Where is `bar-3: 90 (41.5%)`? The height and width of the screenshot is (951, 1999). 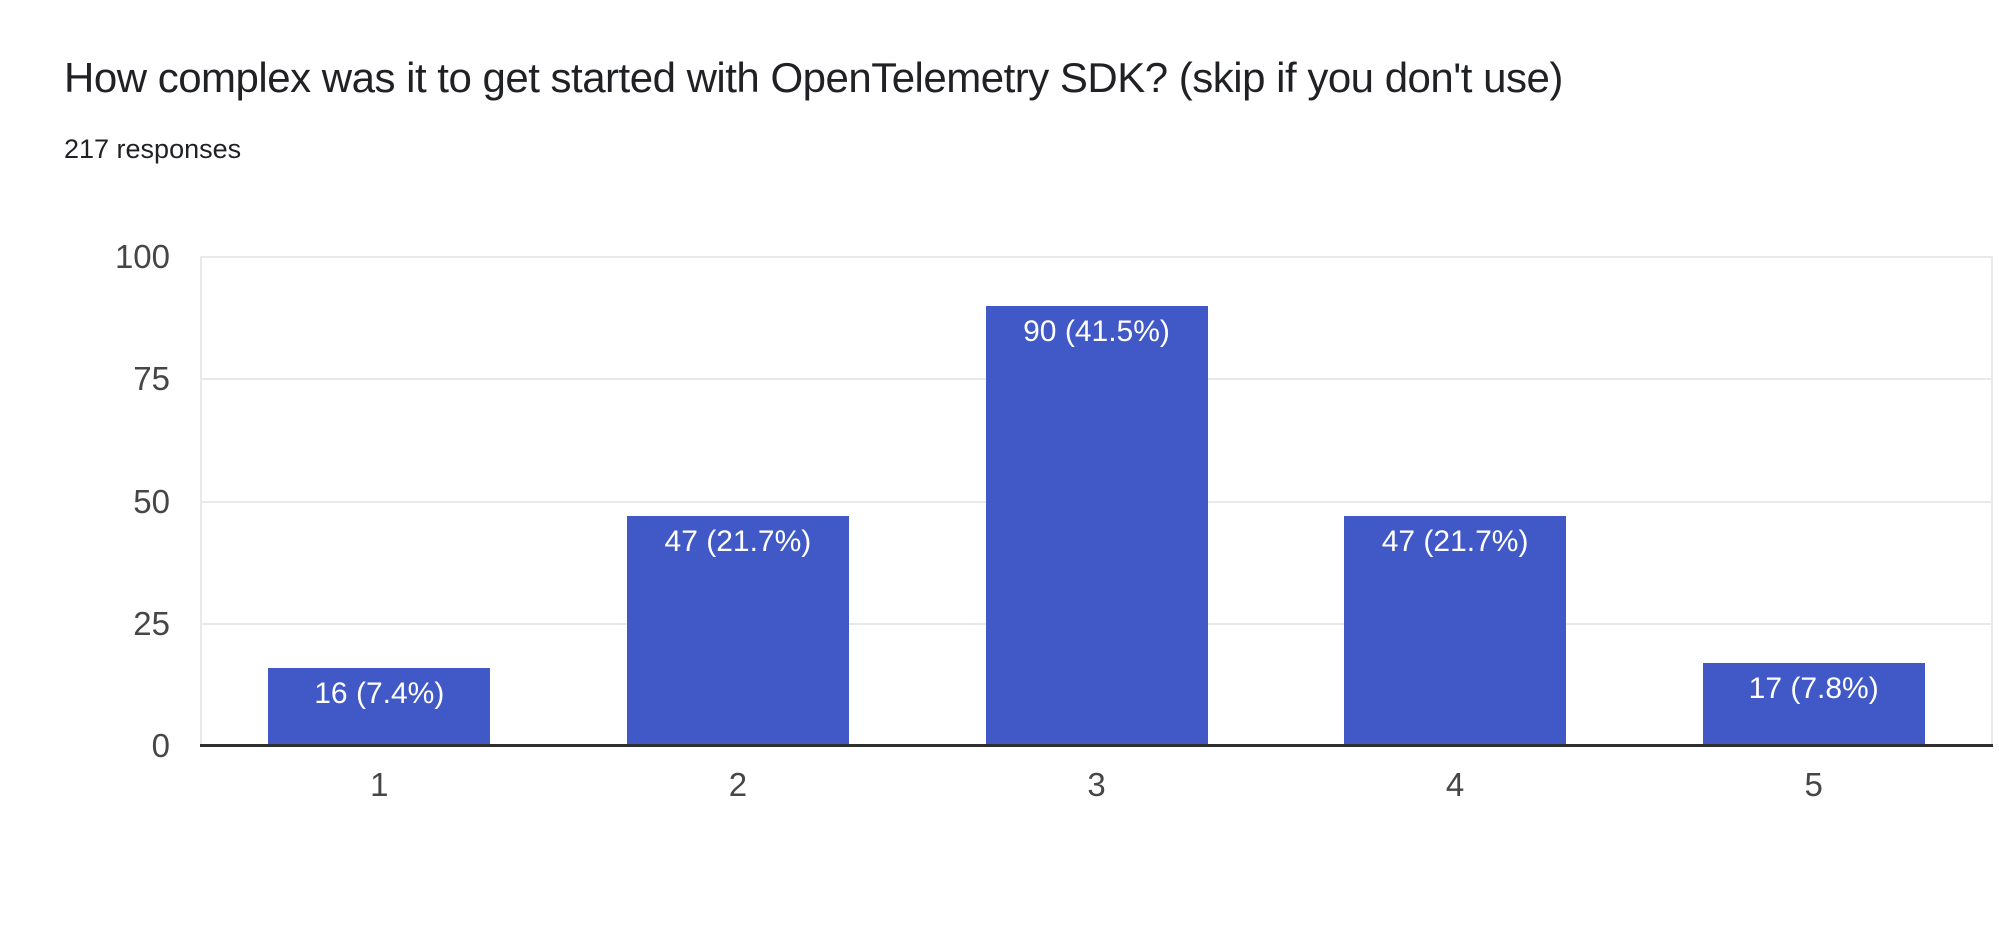 bar-3: 90 (41.5%) is located at coordinates (1096, 525).